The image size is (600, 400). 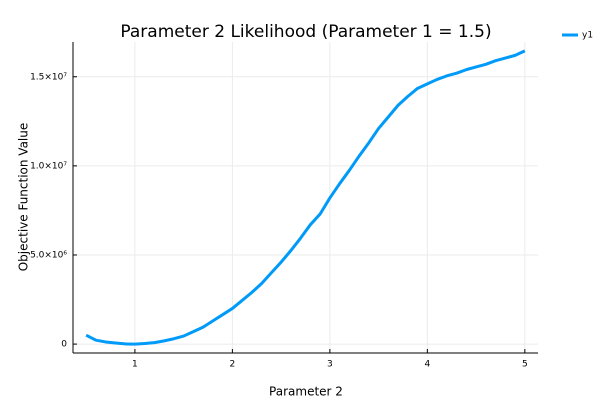 I want to click on x-tick-label: 4, so click(x=427, y=365).